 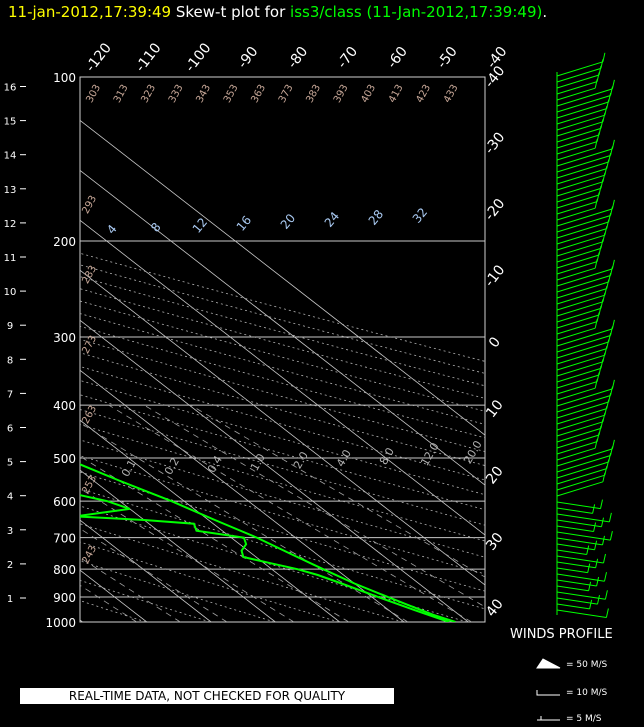 I want to click on pressure-label: 700, so click(x=64, y=539).